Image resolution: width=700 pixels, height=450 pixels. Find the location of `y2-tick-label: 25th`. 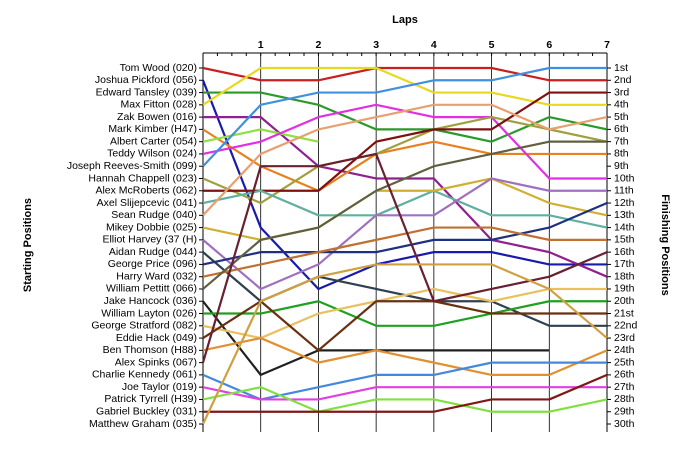

y2-tick-label: 25th is located at coordinates (624, 362).